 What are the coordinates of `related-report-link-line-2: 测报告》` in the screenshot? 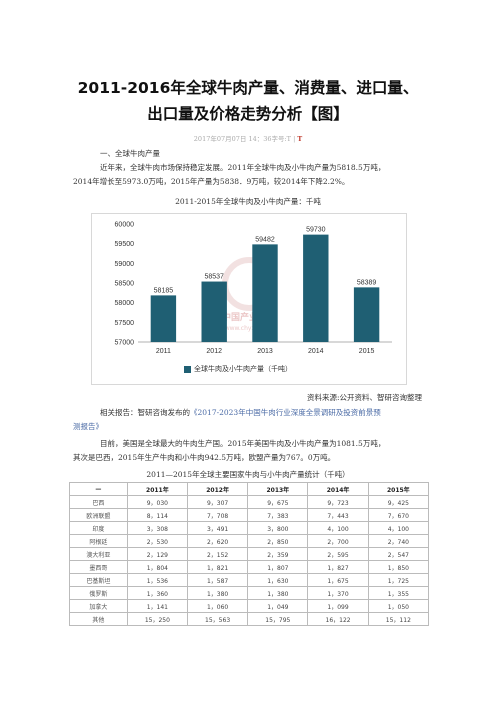 It's located at (88, 426).